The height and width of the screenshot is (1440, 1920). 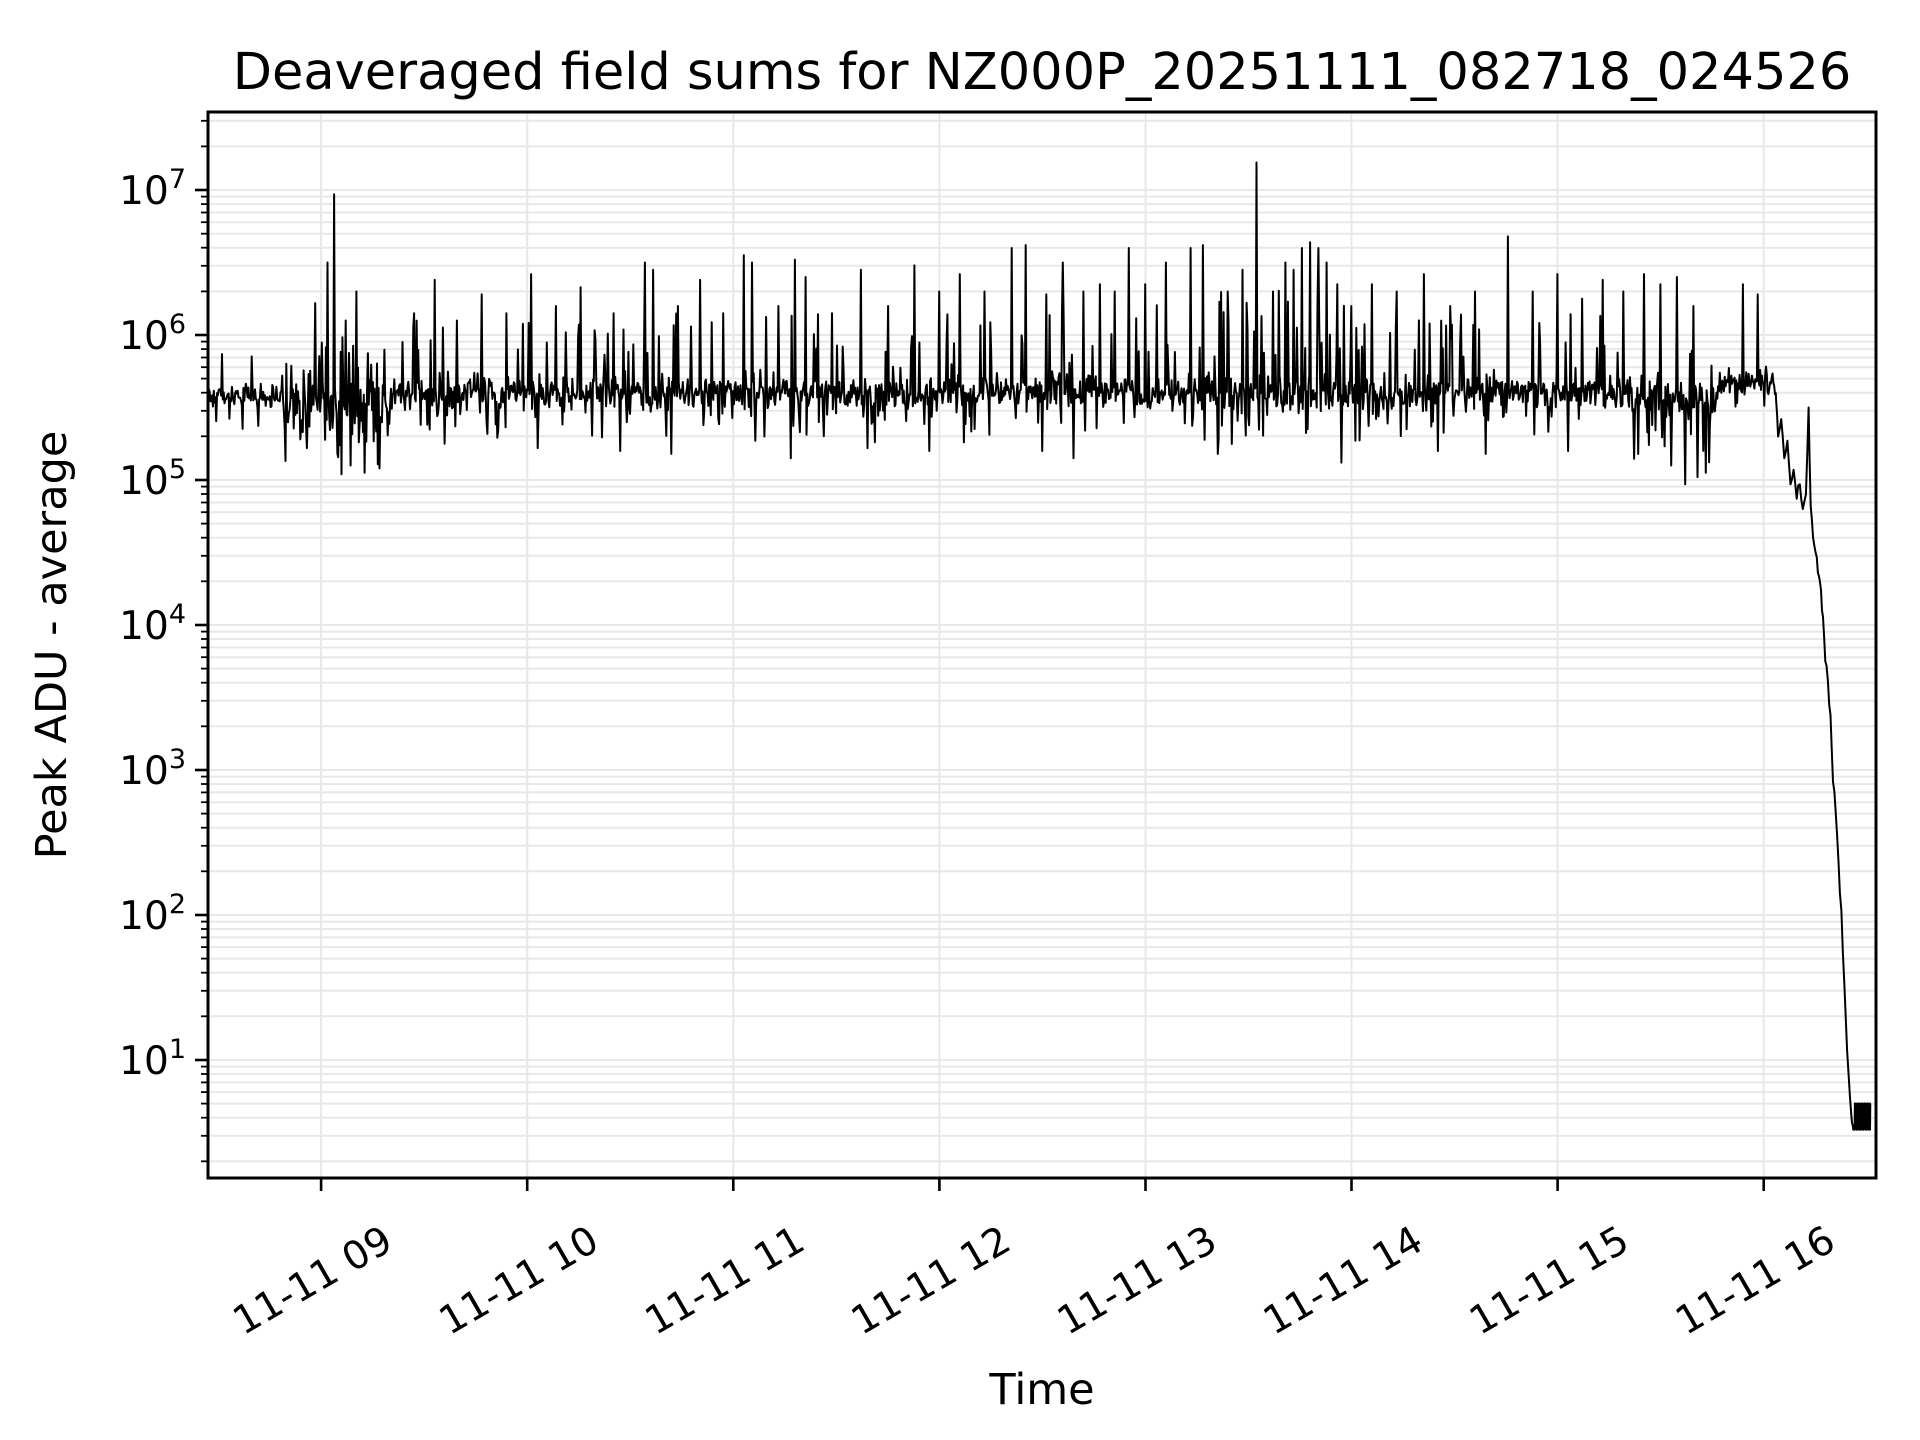 What do you see at coordinates (152, 914) in the screenshot?
I see `y-tick-label: 102` at bounding box center [152, 914].